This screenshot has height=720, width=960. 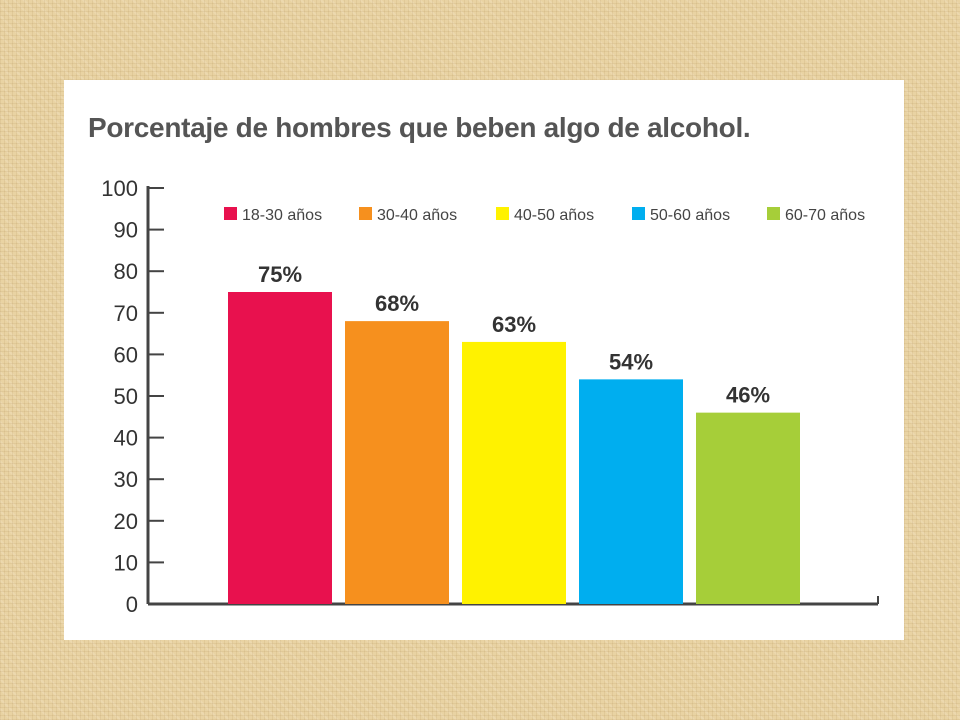 I want to click on y-tick-label: 70, so click(x=126, y=313).